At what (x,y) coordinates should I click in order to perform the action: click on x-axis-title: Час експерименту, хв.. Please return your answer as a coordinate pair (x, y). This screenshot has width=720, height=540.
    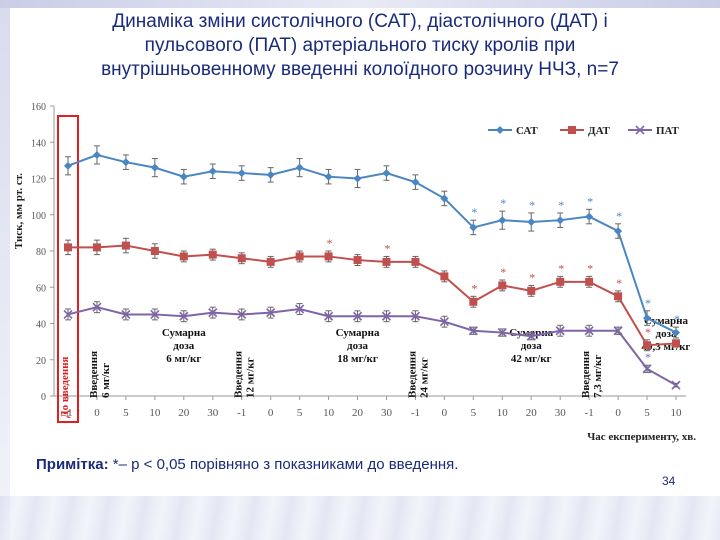
    Looking at the image, I should click on (641, 437).